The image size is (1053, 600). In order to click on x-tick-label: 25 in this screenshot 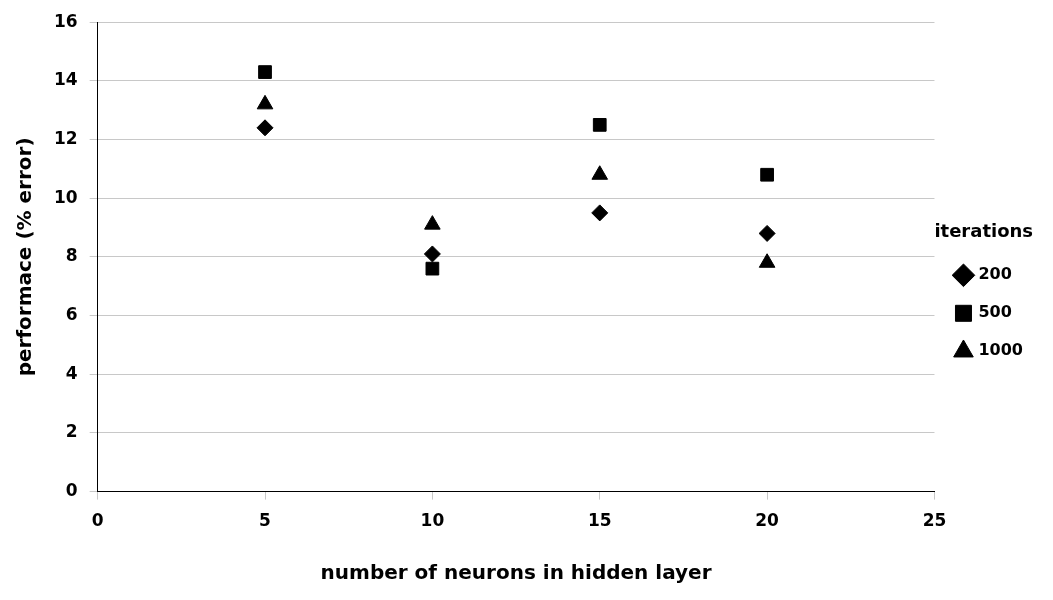, I will do `click(934, 520)`.